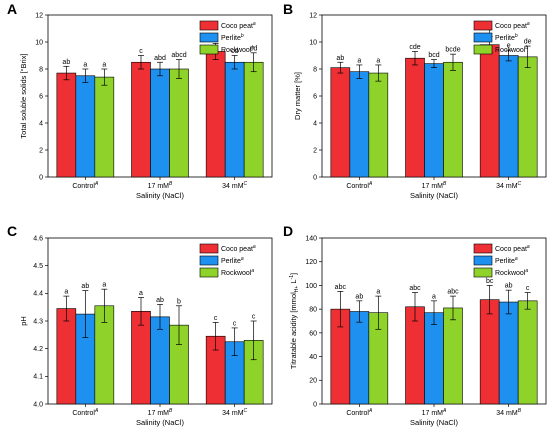  Describe the element at coordinates (41, 96) in the screenshot. I see `y-tick-label: 6` at that location.